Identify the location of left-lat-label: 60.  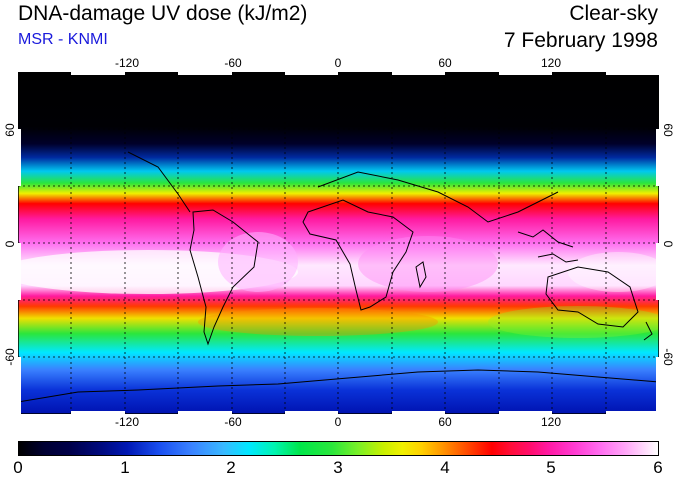
(10, 130).